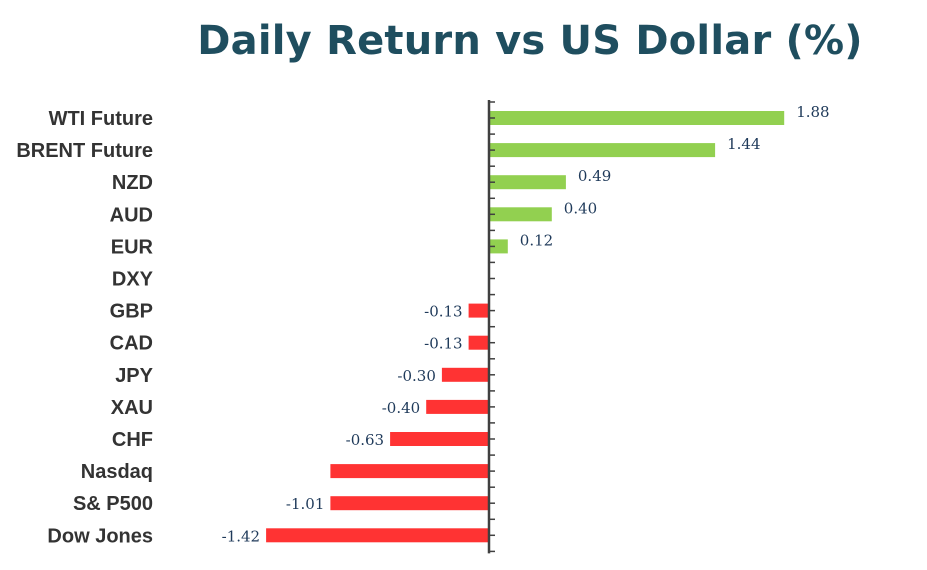 The width and height of the screenshot is (927, 570). I want to click on bar-xau, so click(457, 406).